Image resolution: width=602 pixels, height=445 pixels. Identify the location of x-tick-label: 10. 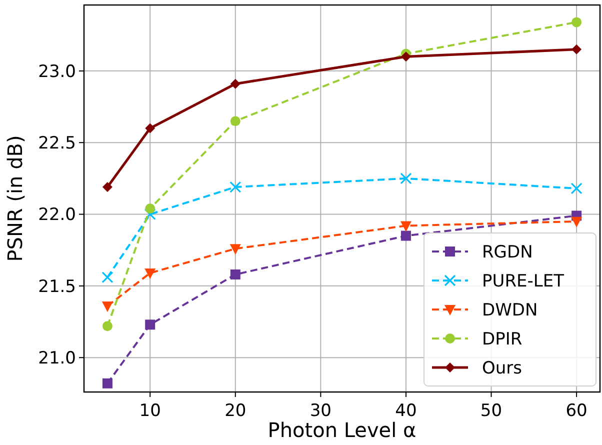
(150, 411).